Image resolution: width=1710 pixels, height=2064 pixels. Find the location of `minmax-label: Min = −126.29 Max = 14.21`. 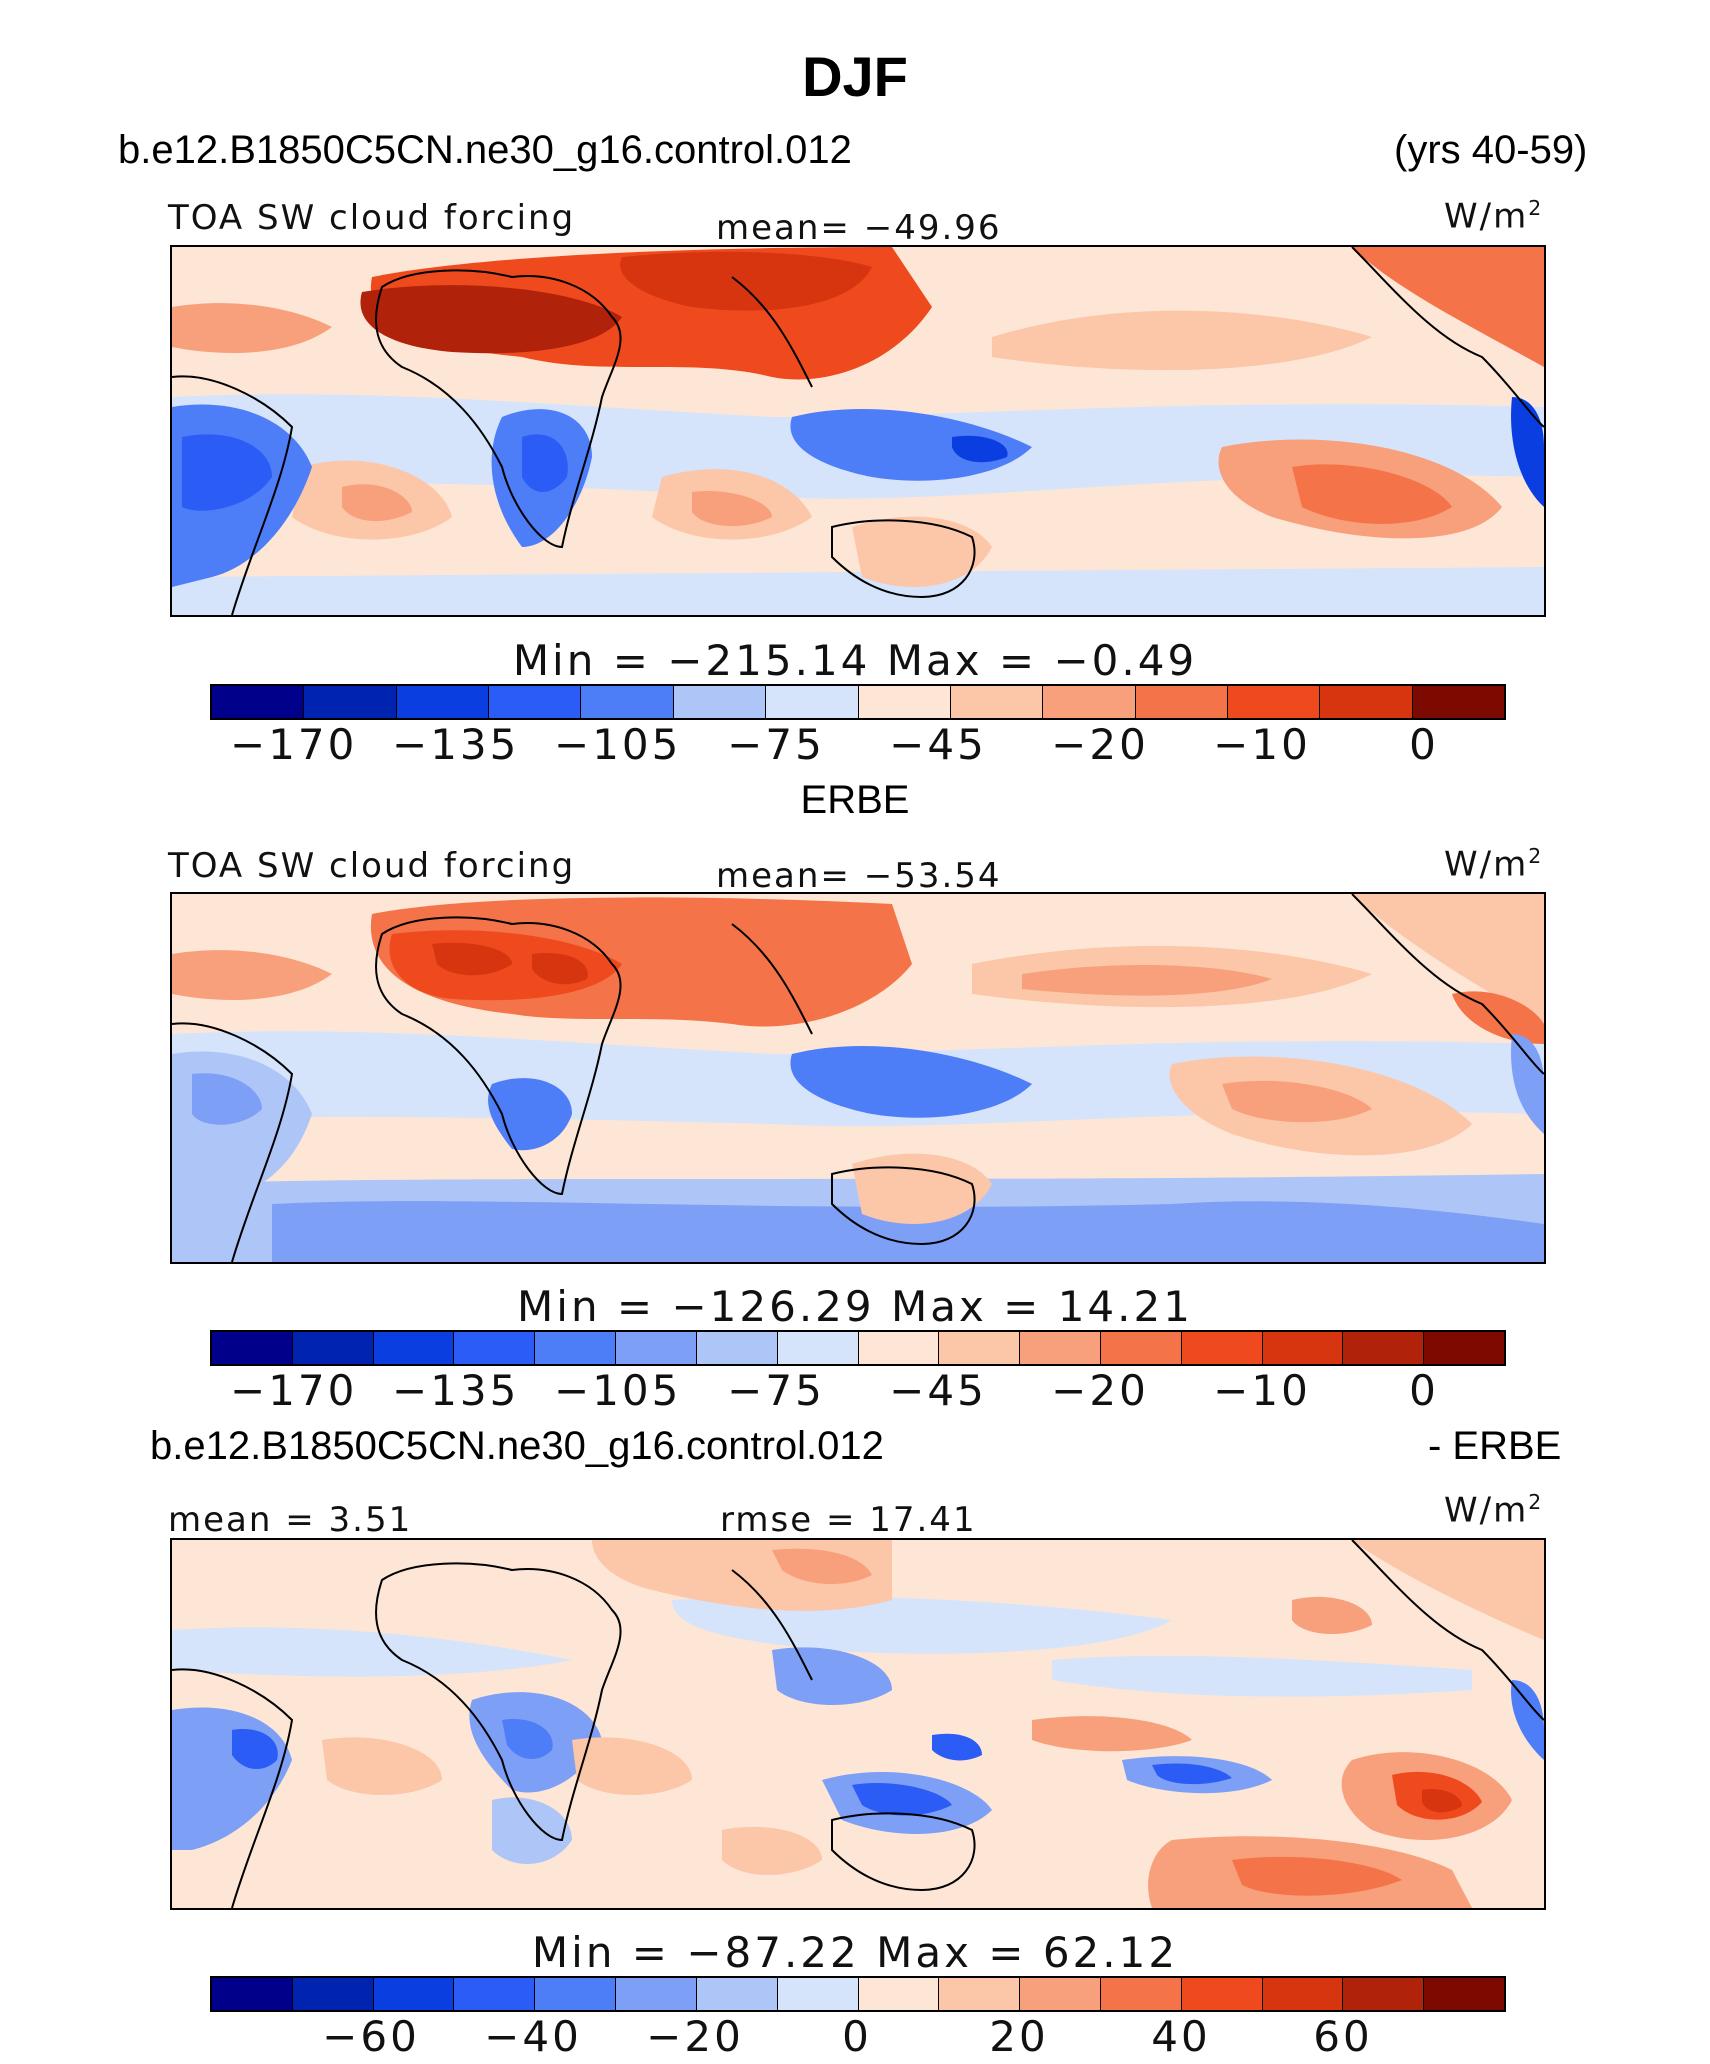

minmax-label: Min = −126.29 Max = 14.21 is located at coordinates (855, 1306).